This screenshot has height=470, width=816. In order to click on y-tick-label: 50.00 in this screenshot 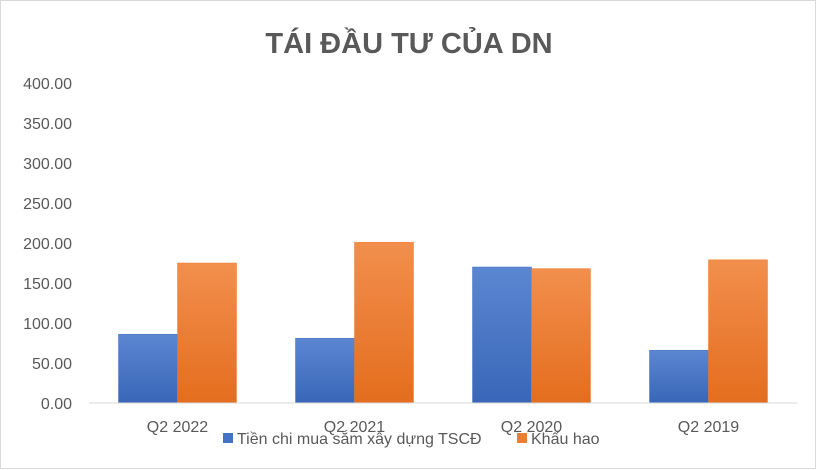, I will do `click(52, 364)`.